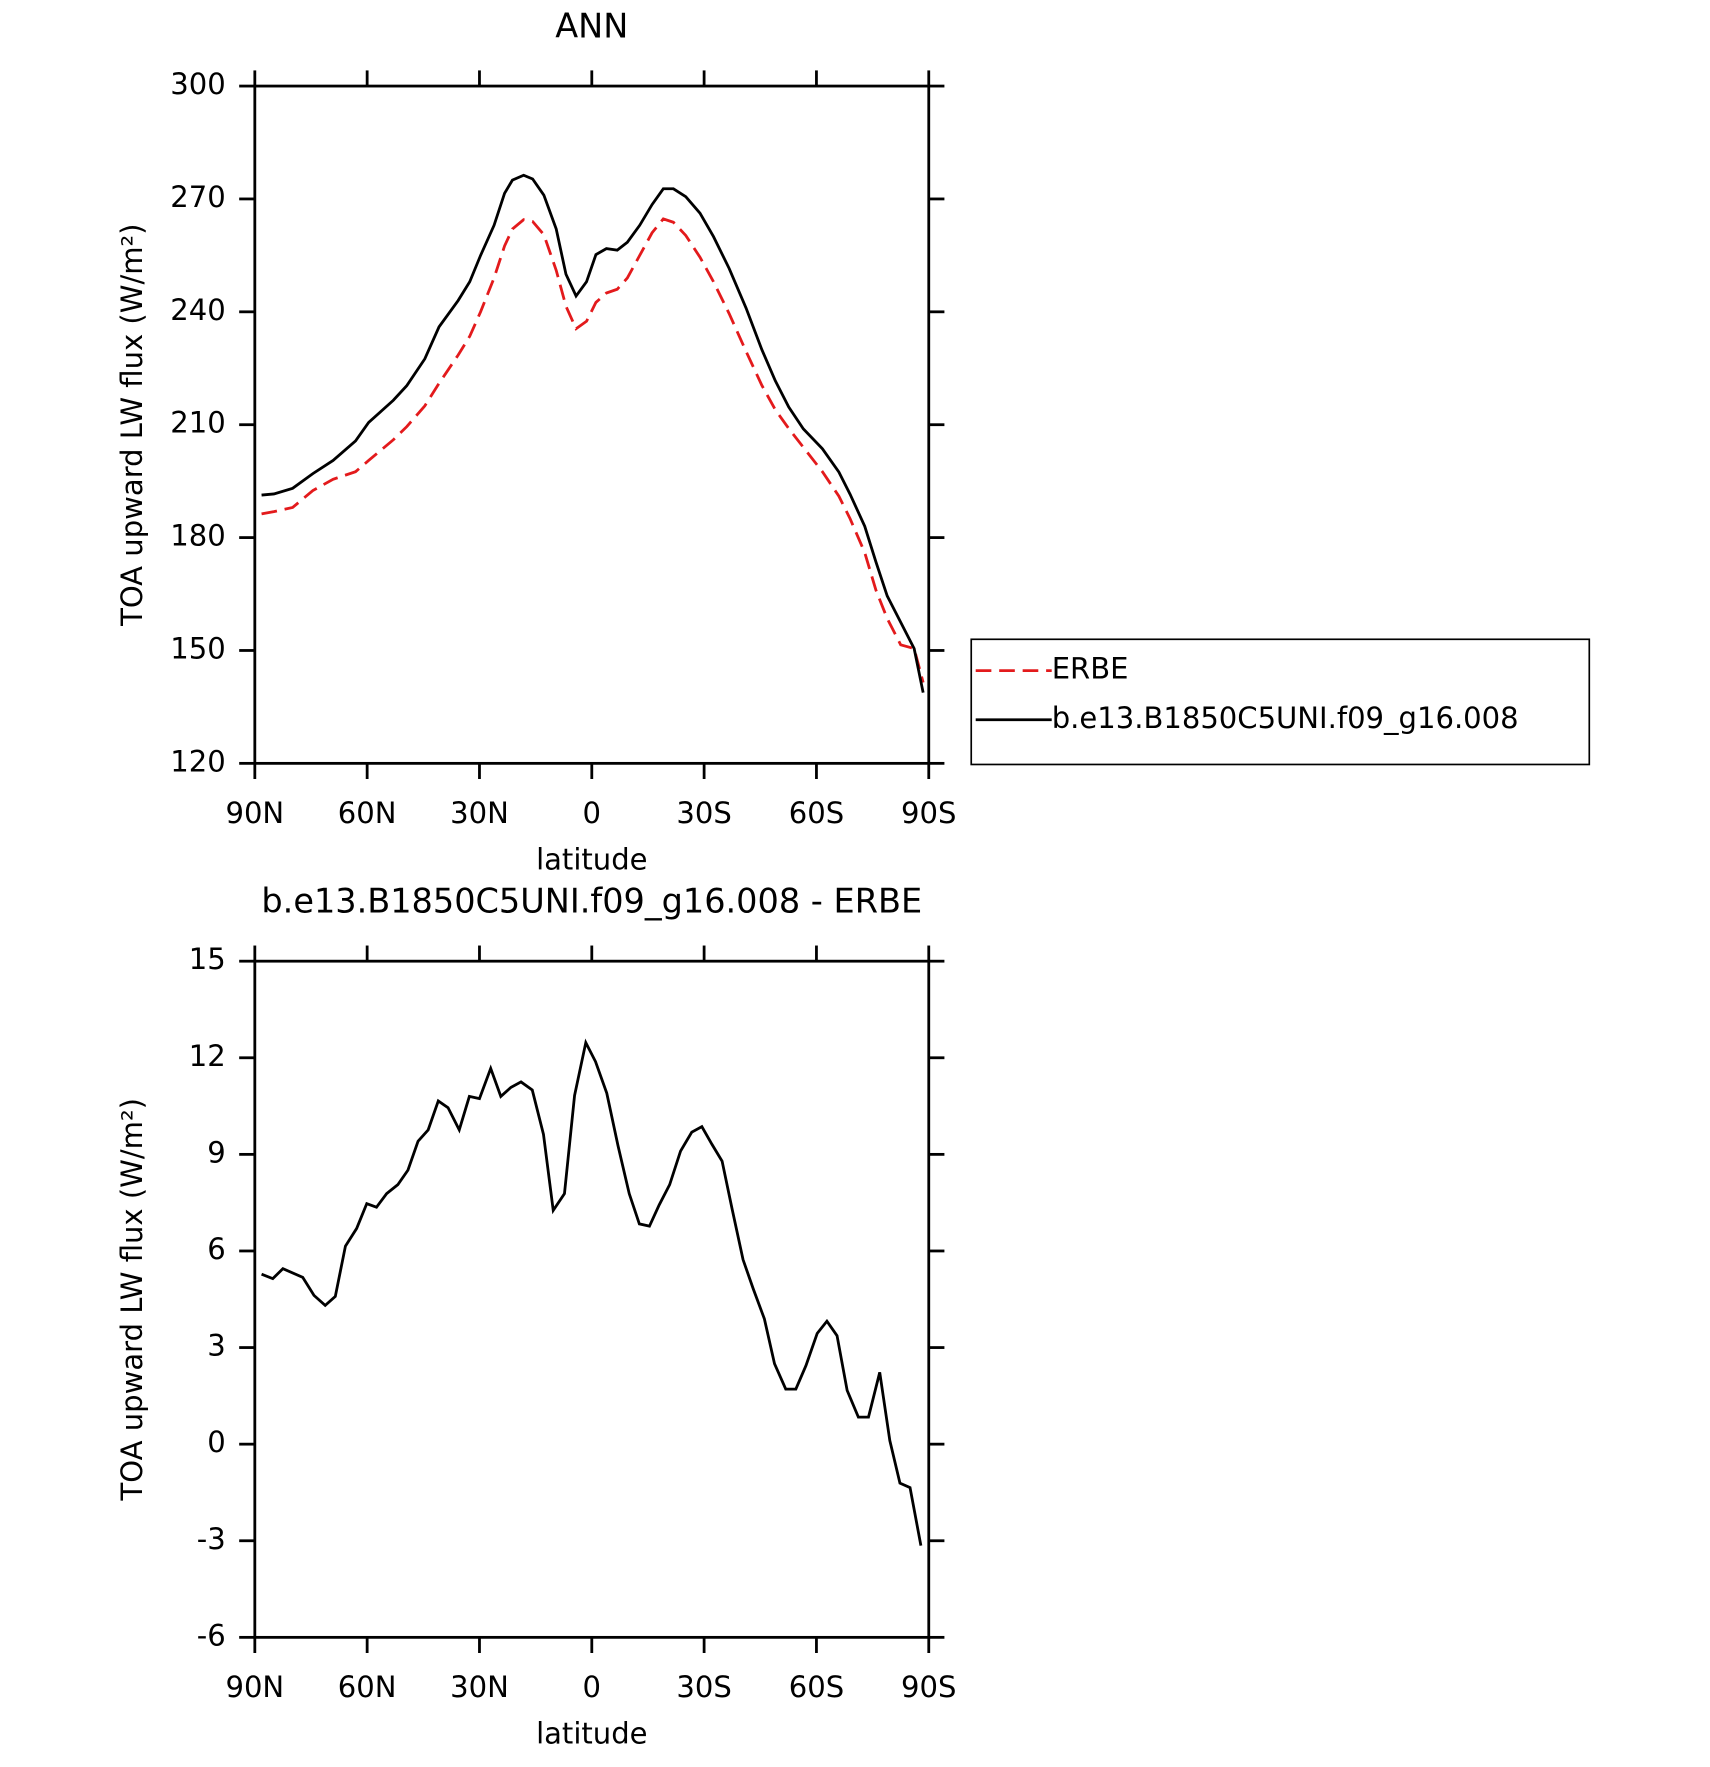 This screenshot has height=1767, width=1710. What do you see at coordinates (1285, 718) in the screenshot?
I see `legend-label: b.e13.B1850C5UNI.f09_g16.008` at bounding box center [1285, 718].